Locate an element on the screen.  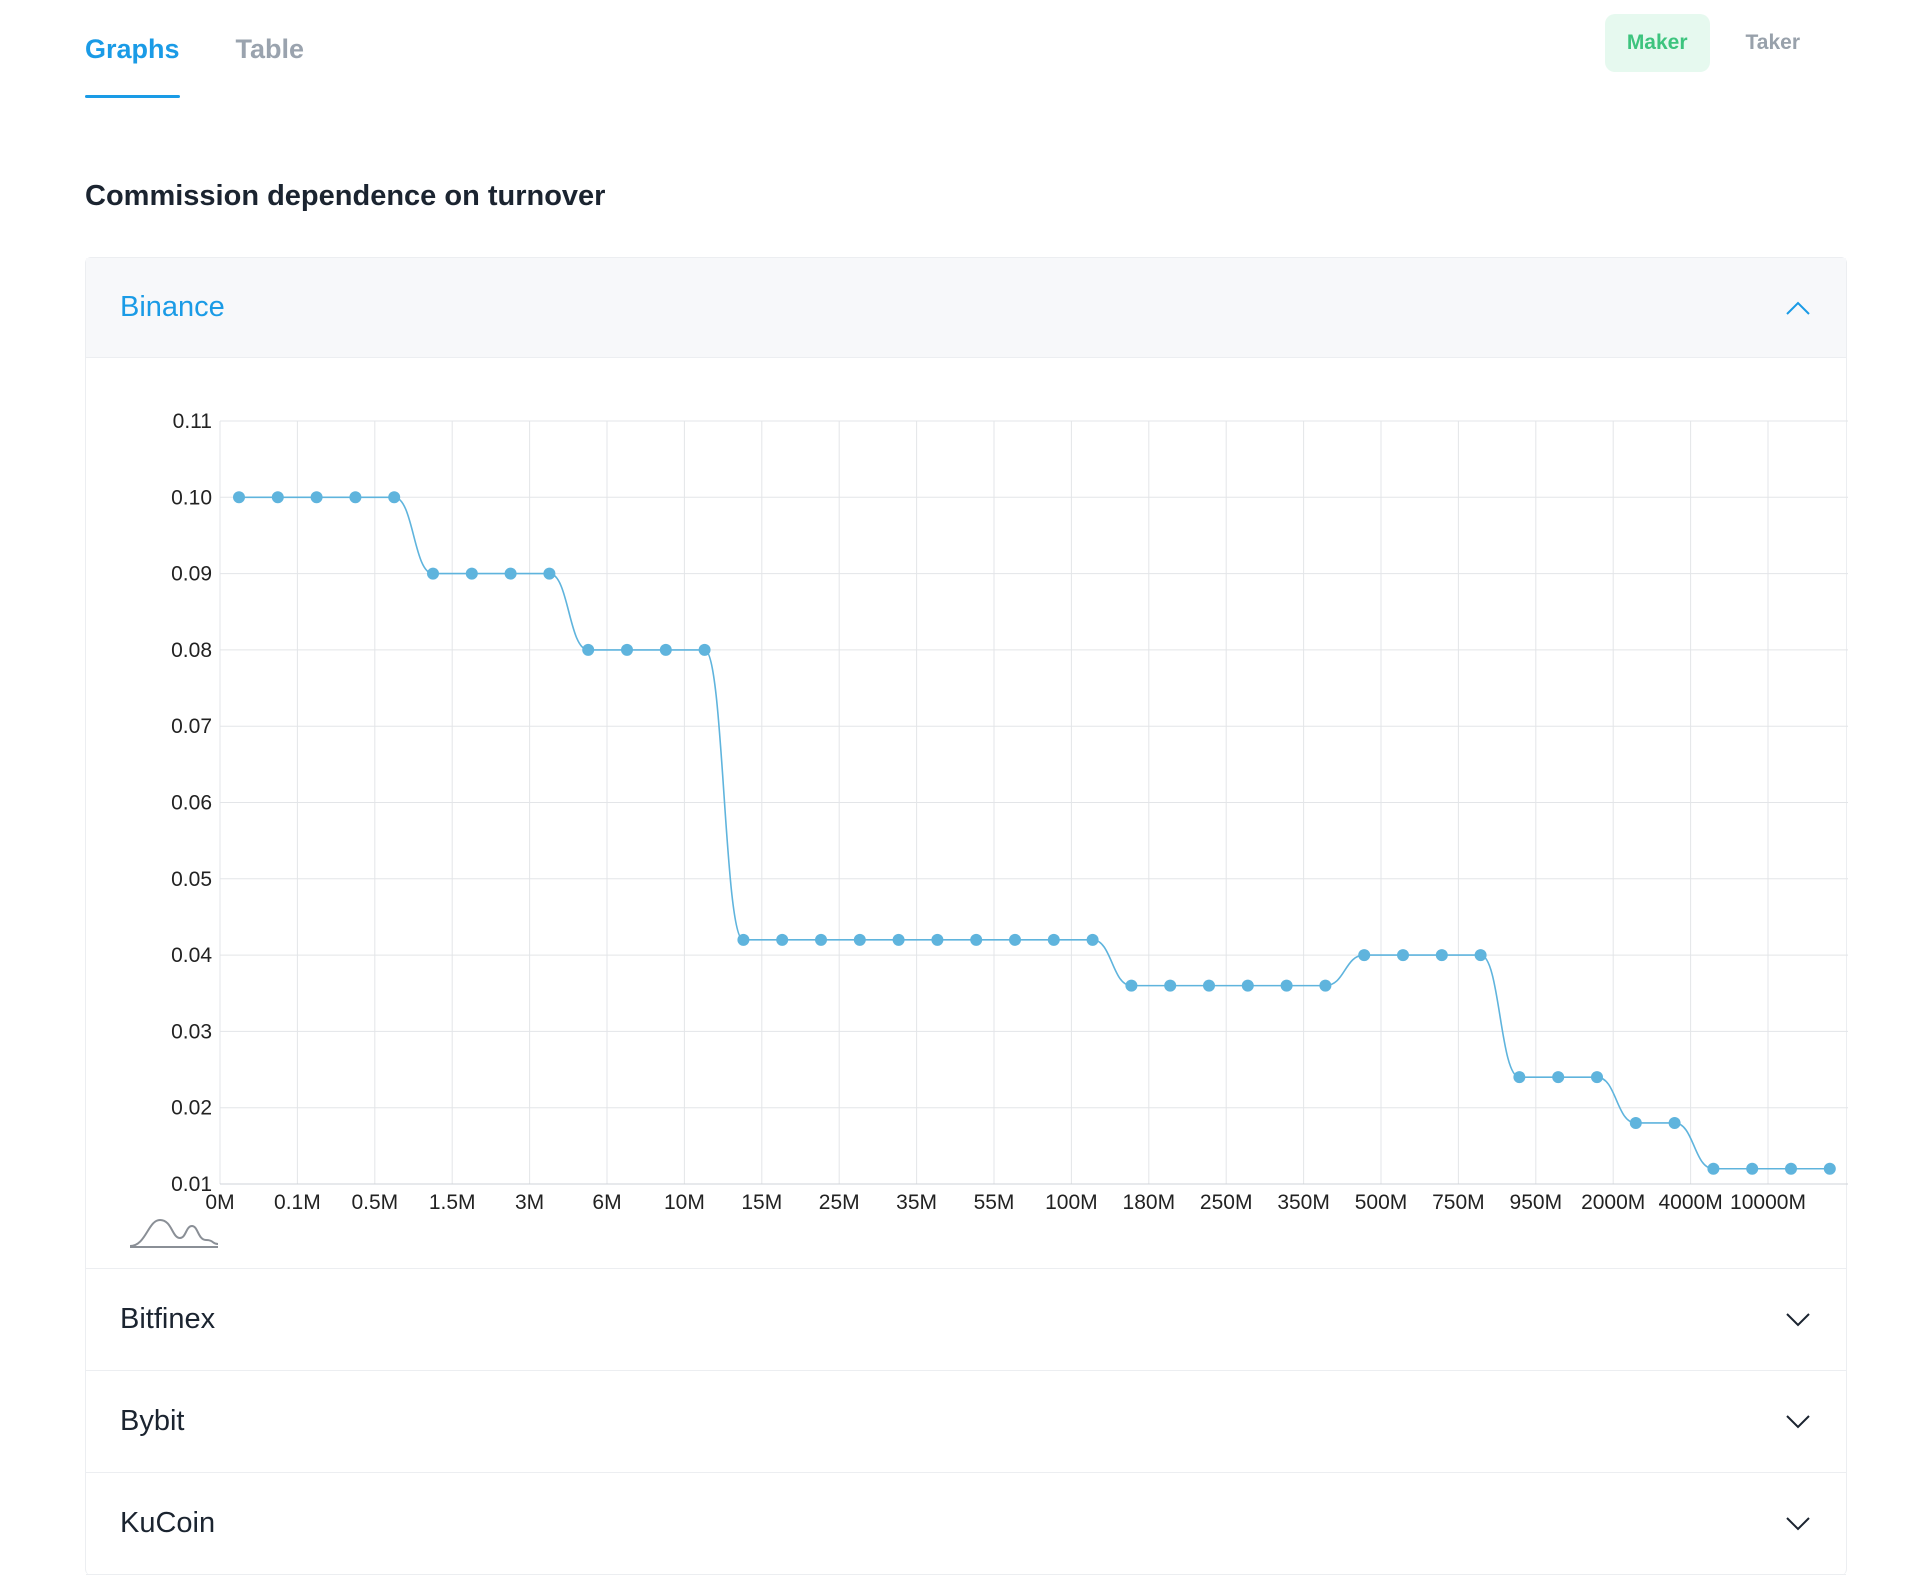
x-tick-label: 1.5M is located at coordinates (452, 1202).